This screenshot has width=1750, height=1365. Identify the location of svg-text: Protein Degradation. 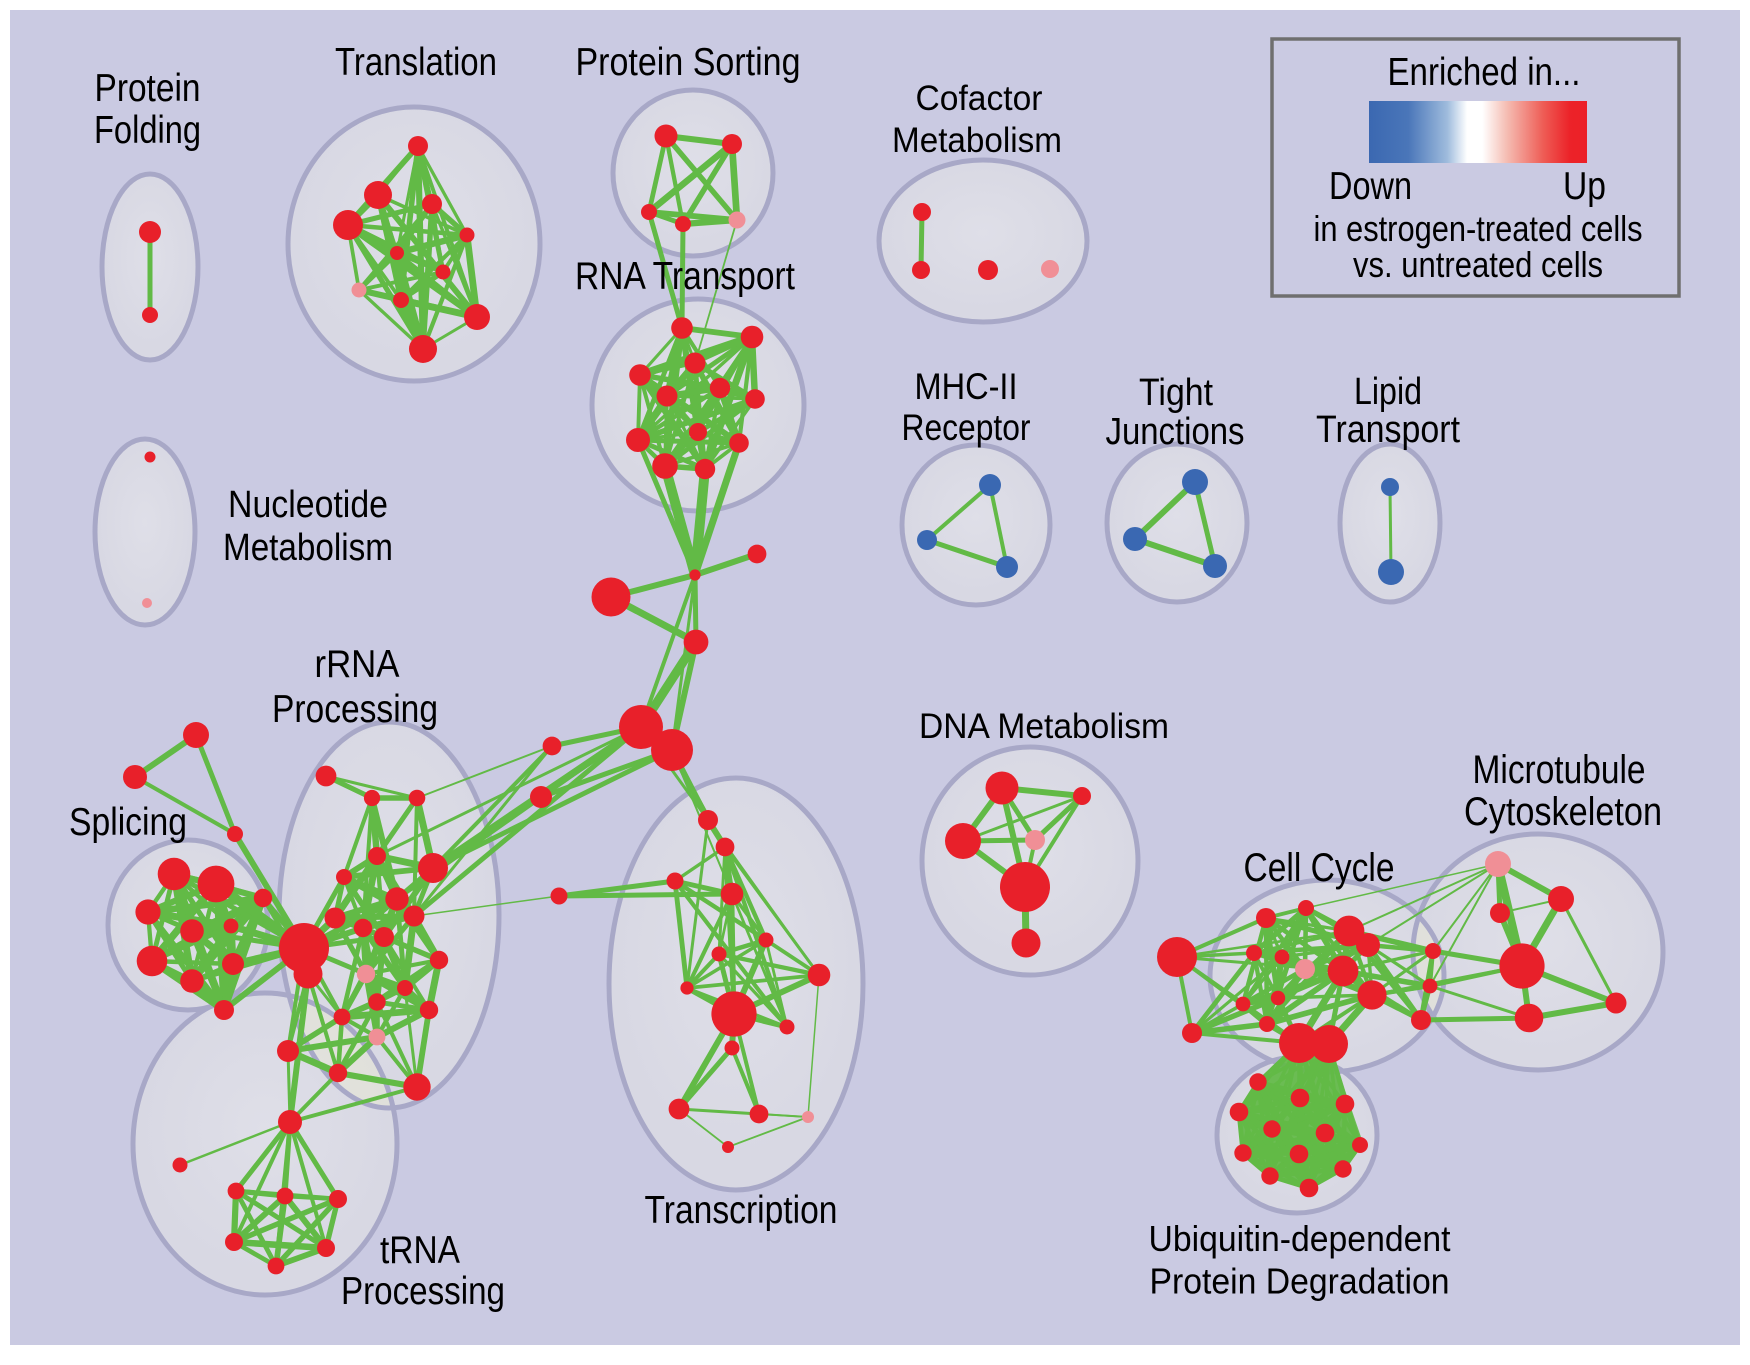
(1300, 1281).